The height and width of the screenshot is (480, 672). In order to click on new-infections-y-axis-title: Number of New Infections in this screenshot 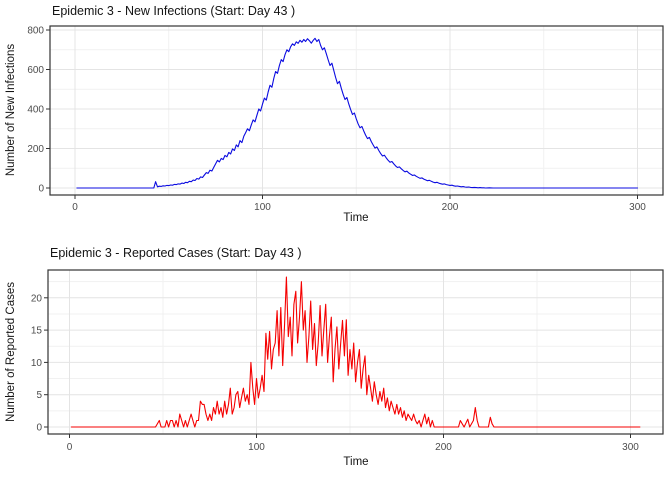, I will do `click(11, 110)`.